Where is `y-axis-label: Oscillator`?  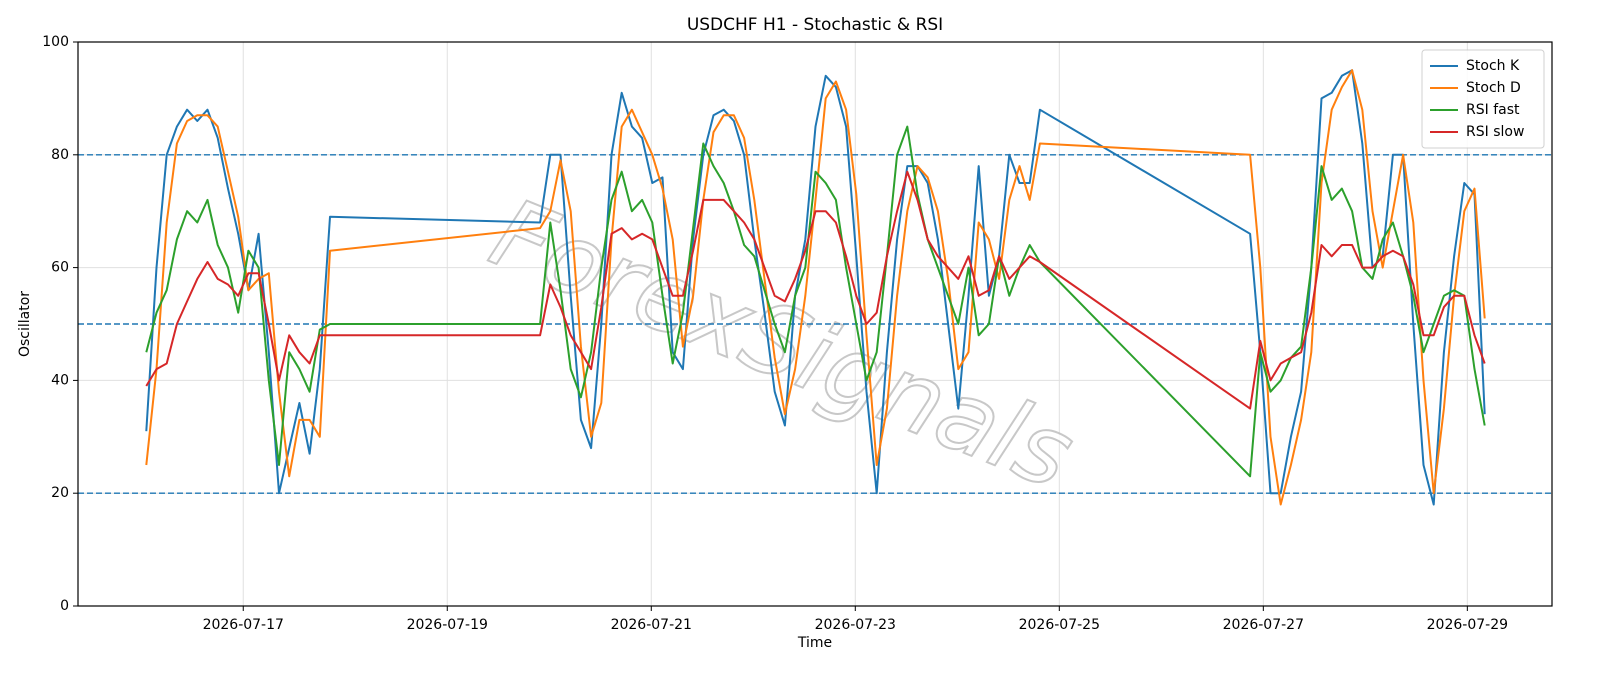
y-axis-label: Oscillator is located at coordinates (25, 324).